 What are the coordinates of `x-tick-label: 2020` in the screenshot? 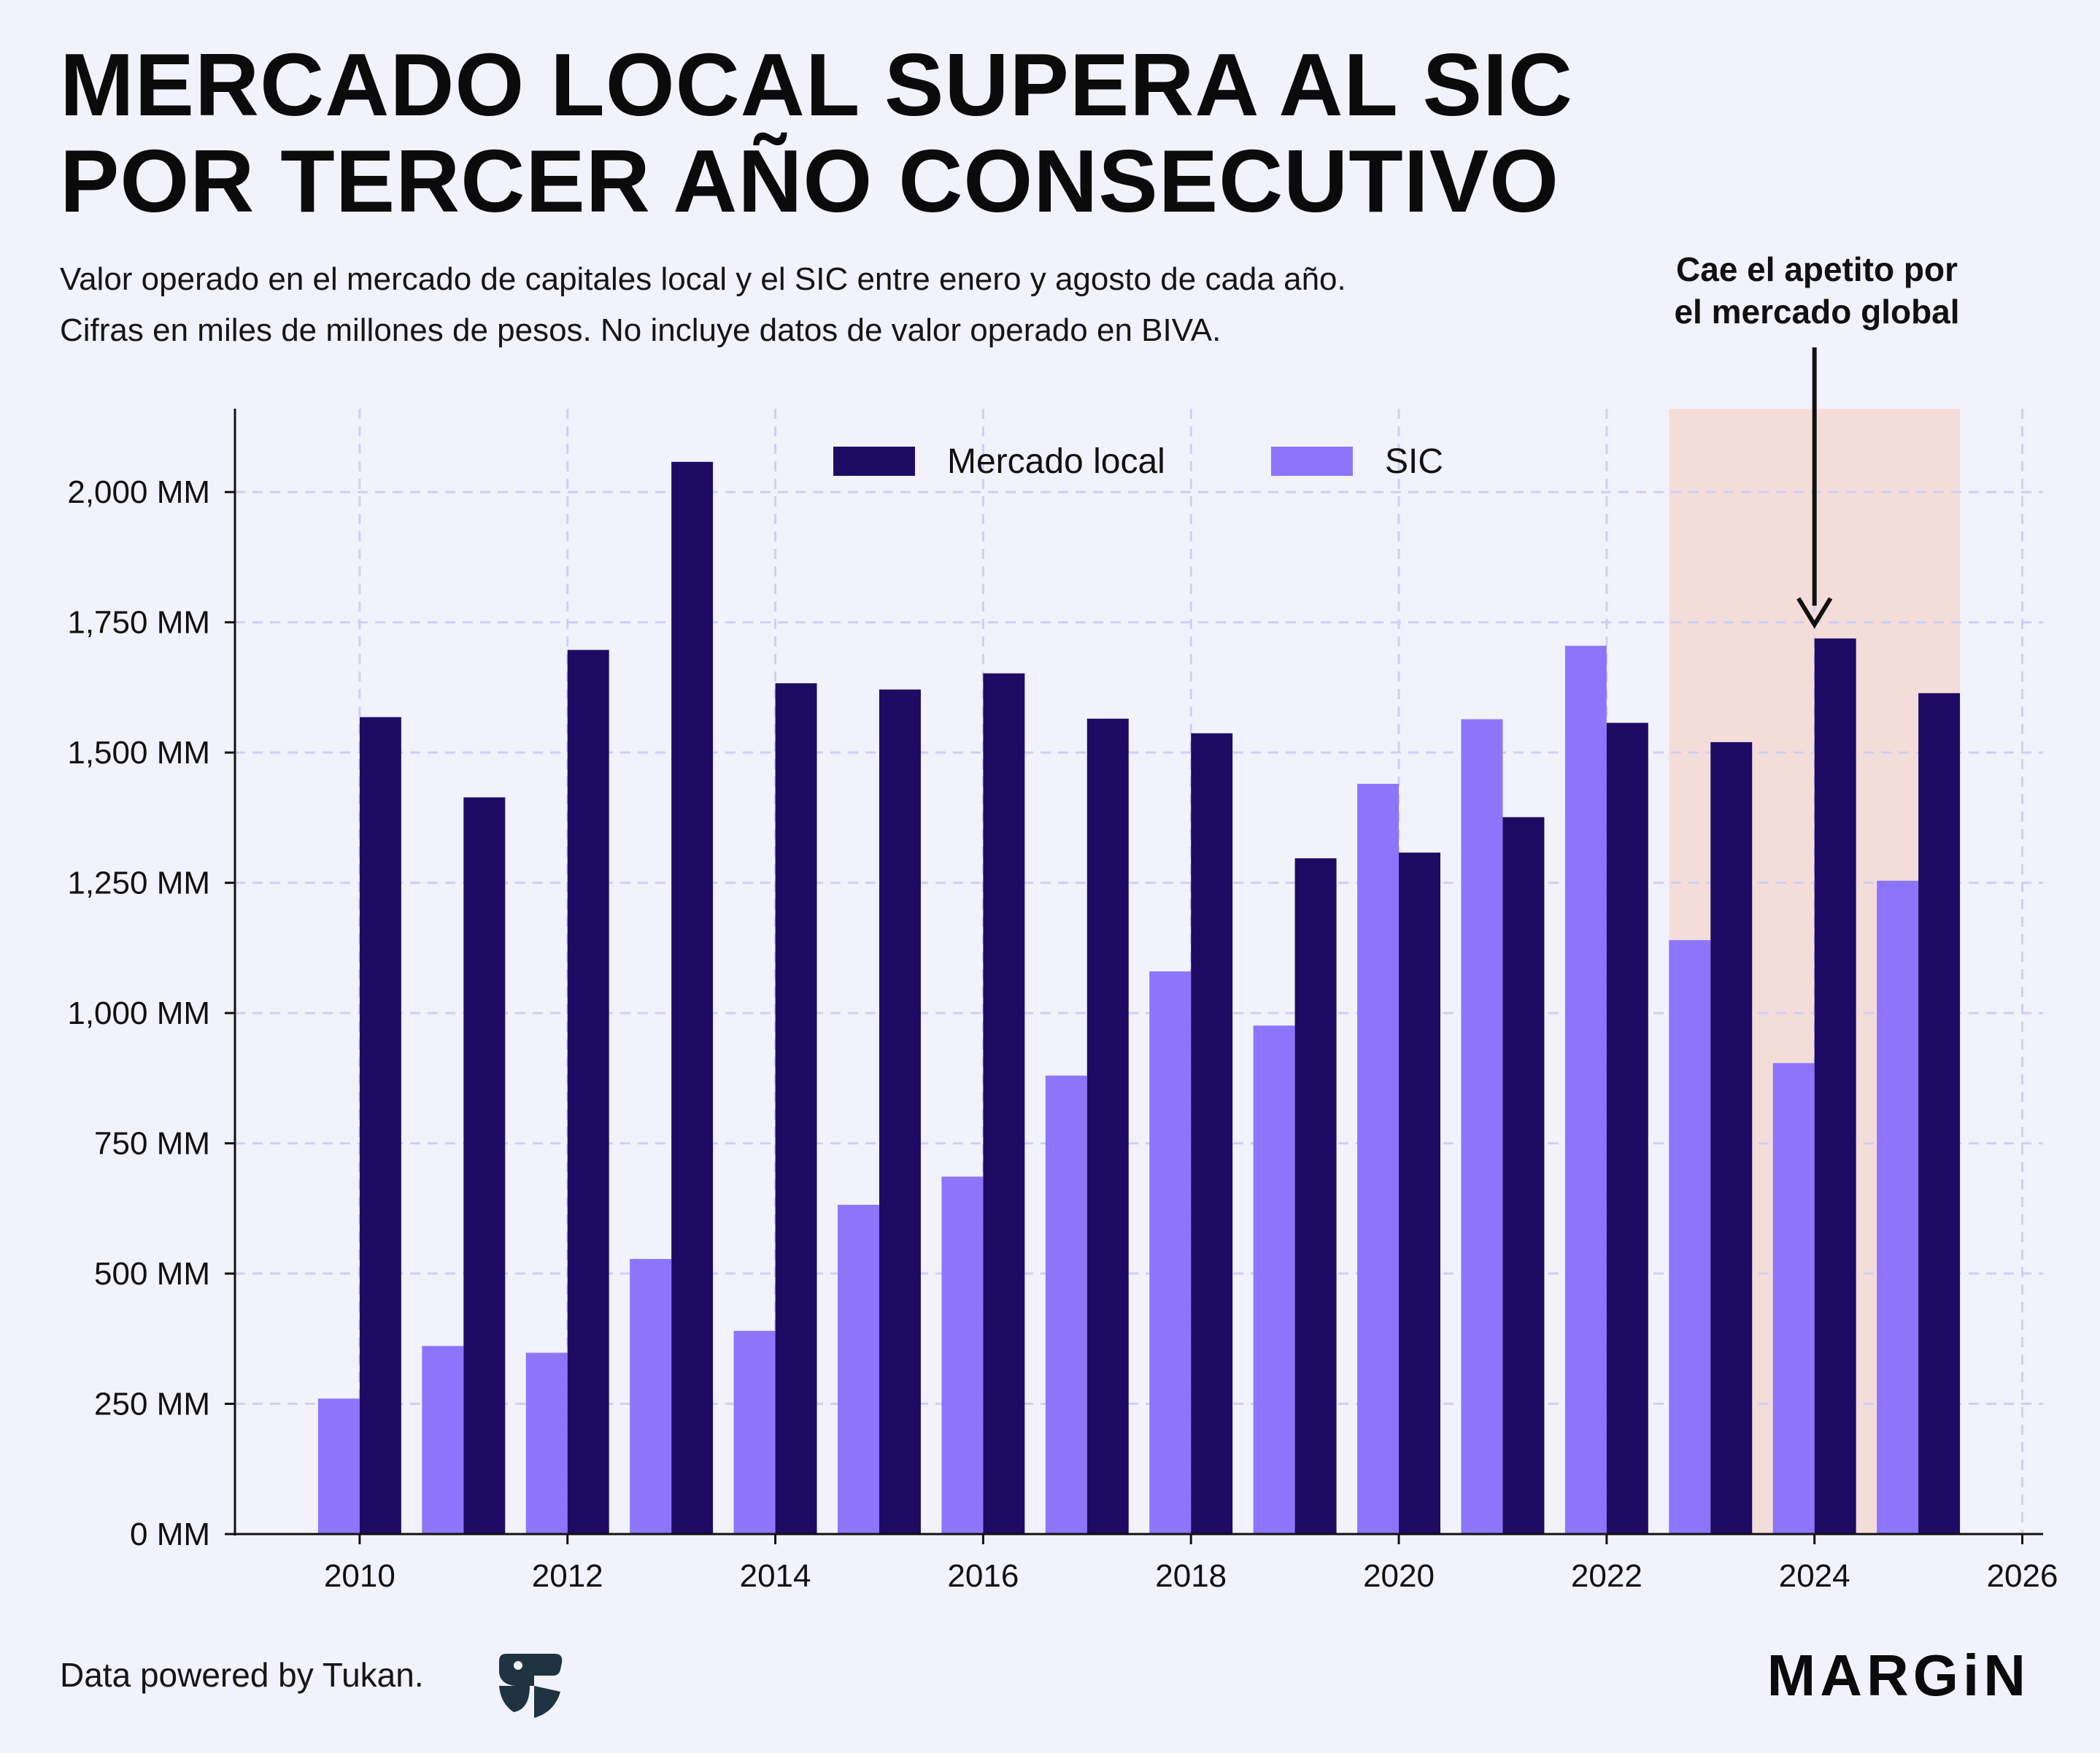 It's located at (1399, 1576).